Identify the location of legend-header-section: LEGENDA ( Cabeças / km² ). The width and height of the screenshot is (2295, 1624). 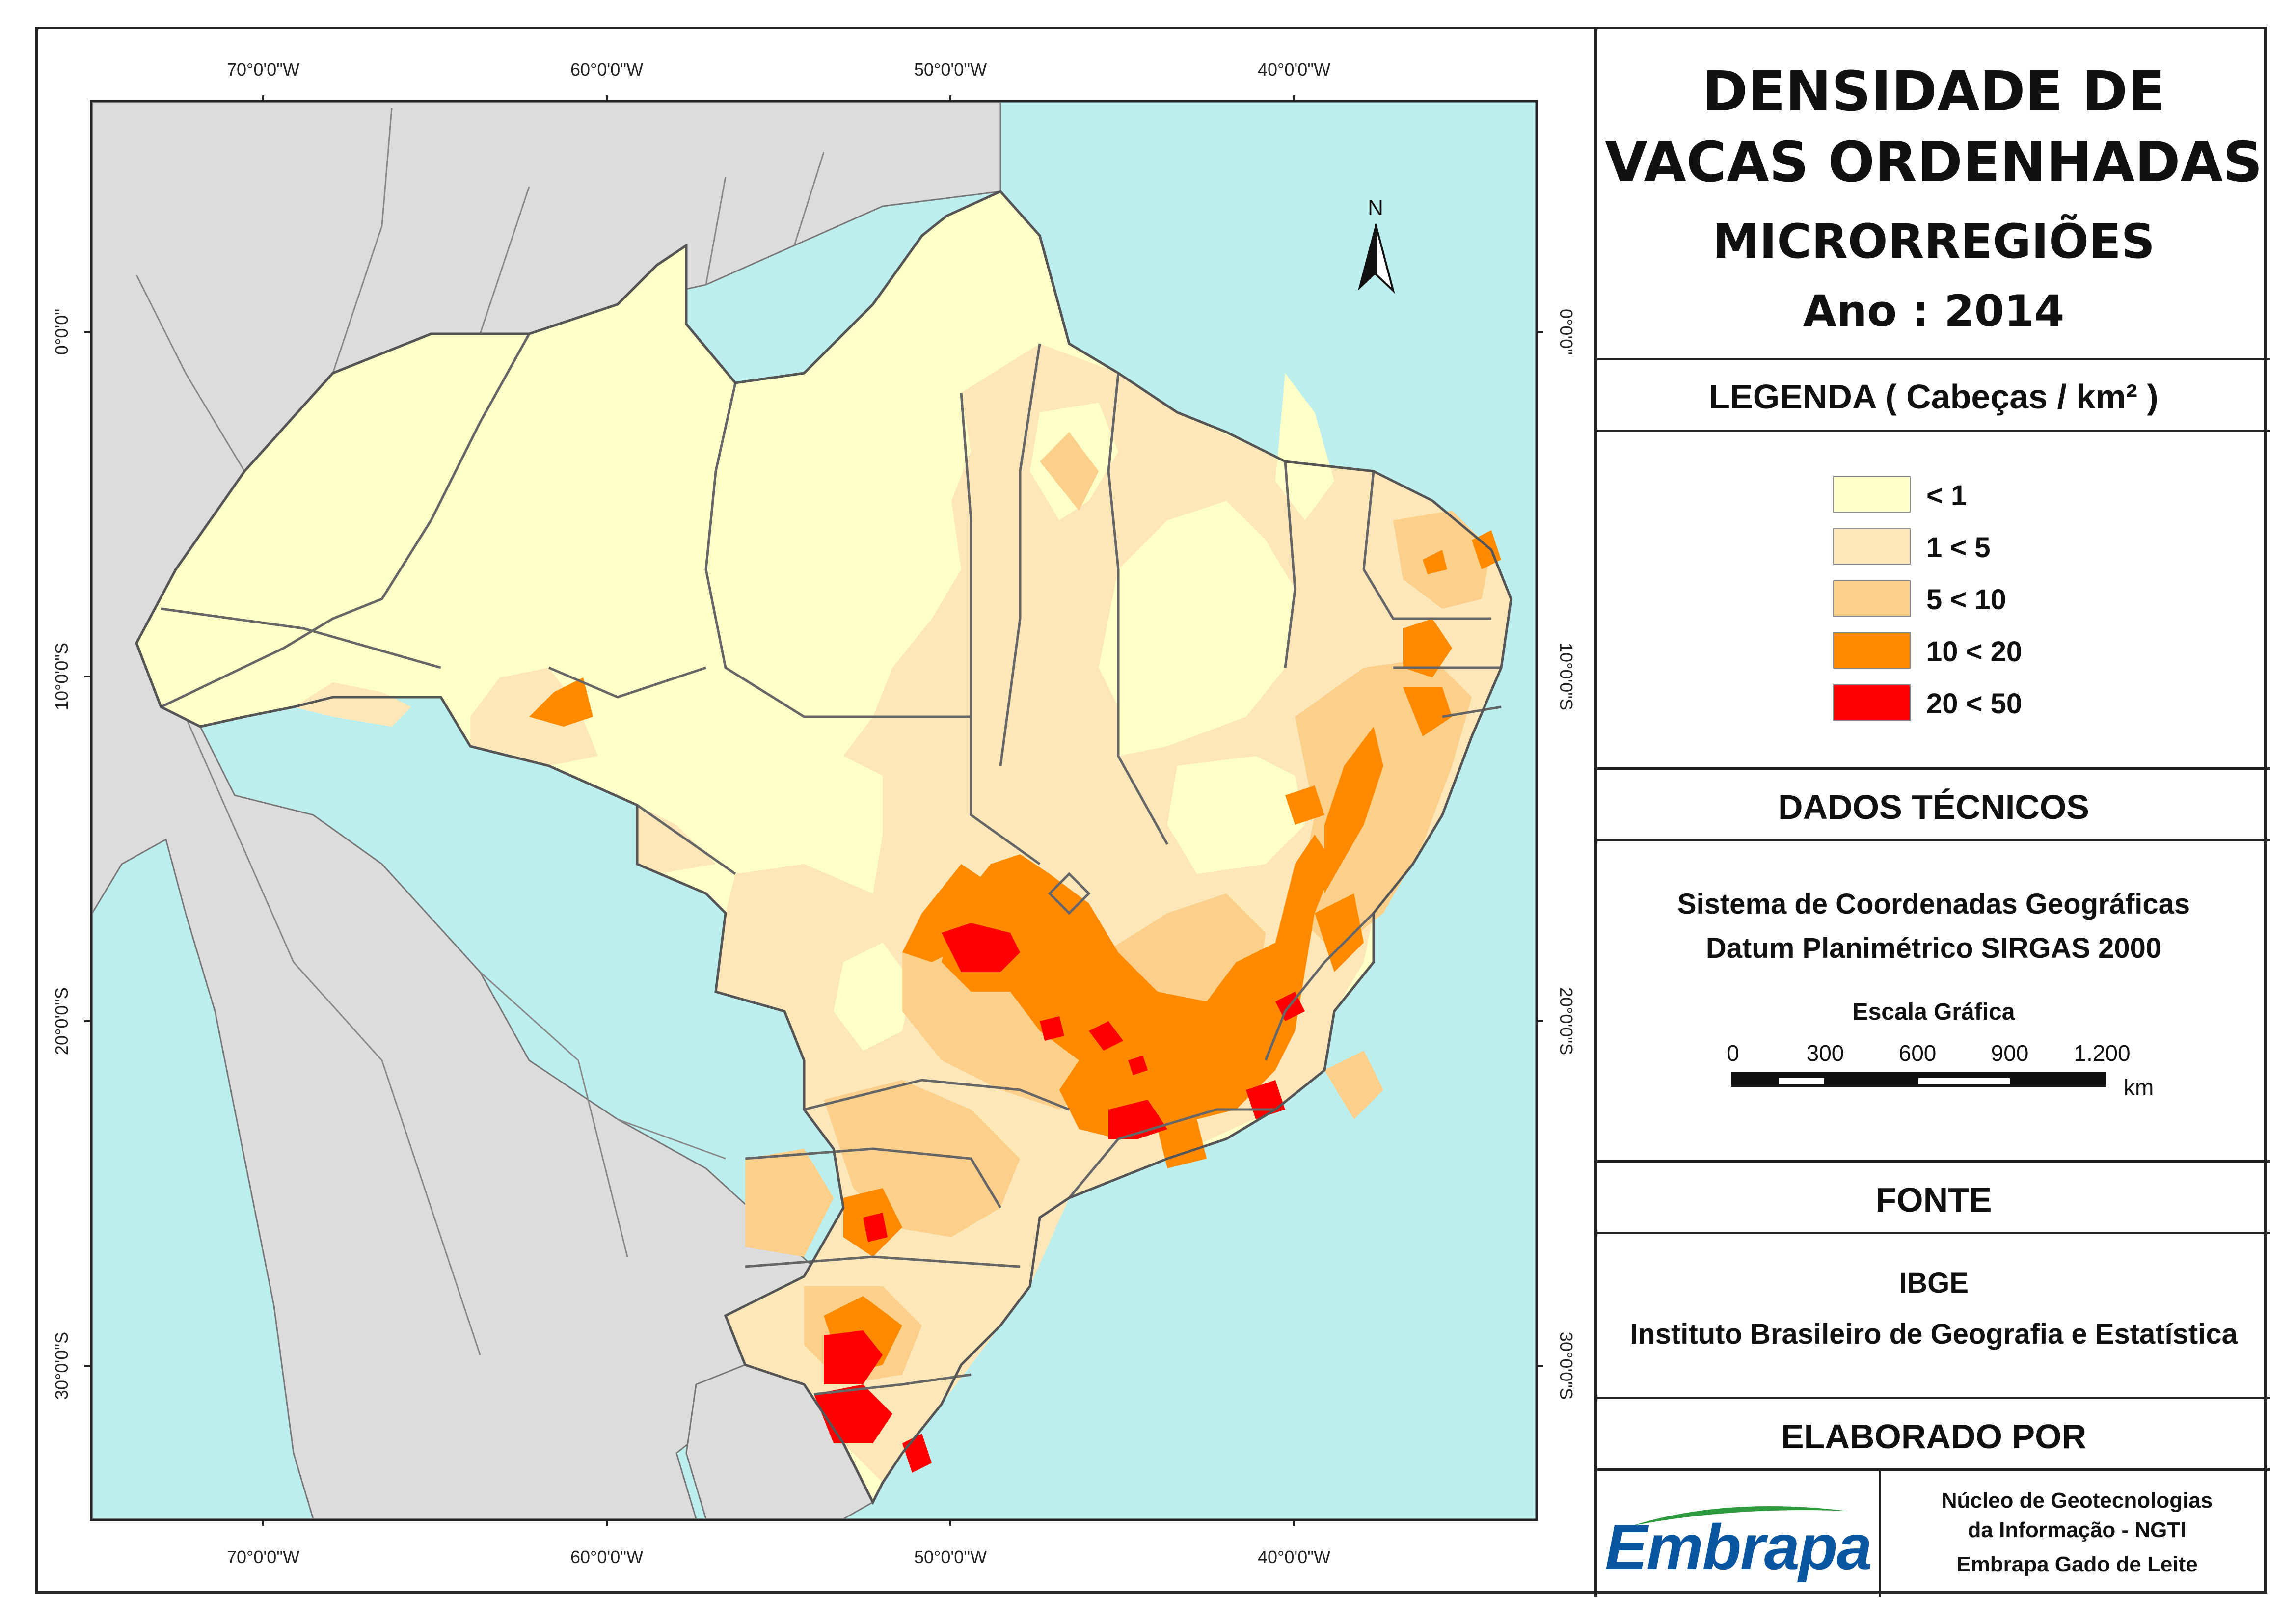
(1933, 396).